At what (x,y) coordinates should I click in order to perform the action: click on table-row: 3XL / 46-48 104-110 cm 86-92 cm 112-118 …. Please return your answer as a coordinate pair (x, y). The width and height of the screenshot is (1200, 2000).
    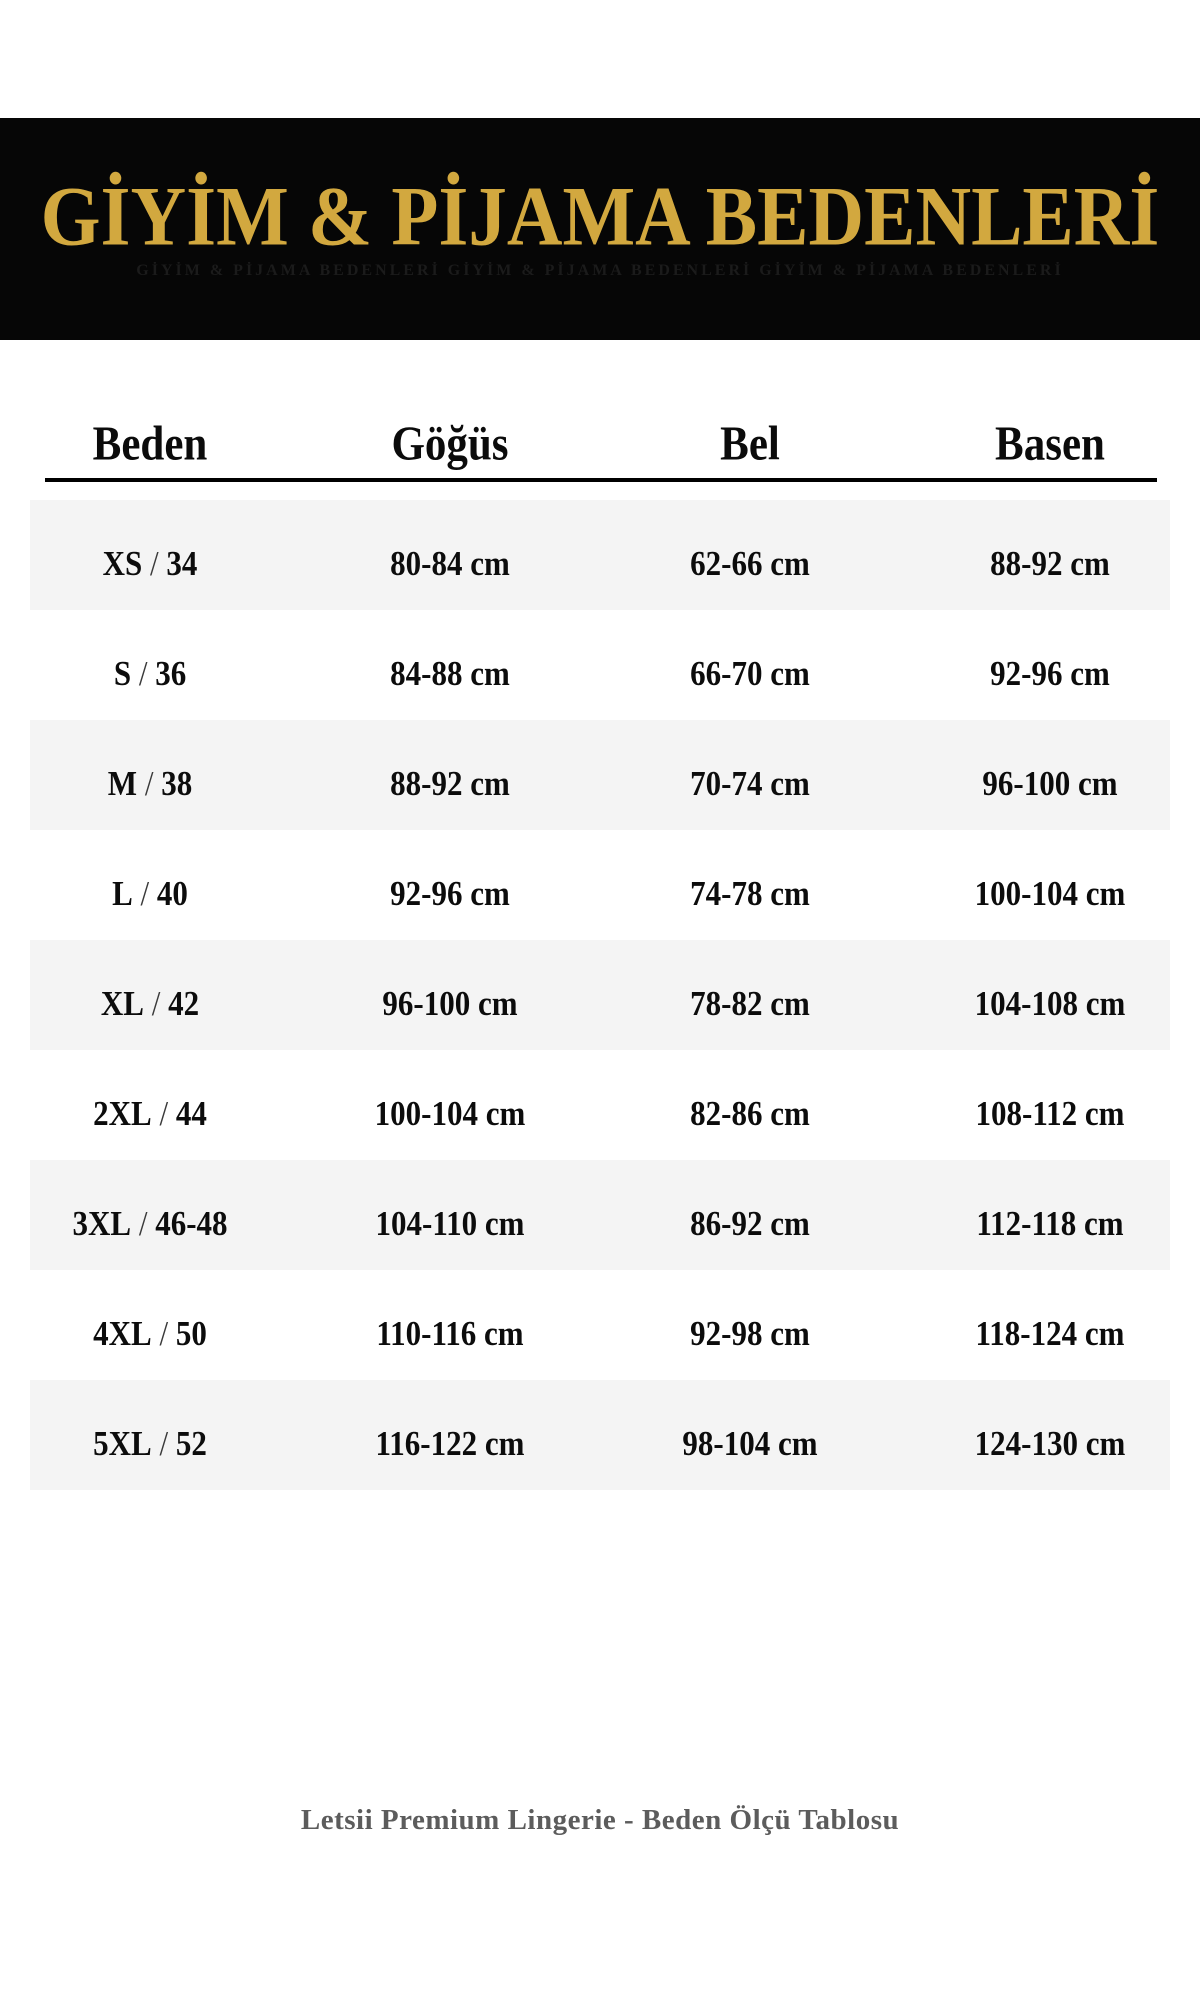
    Looking at the image, I should click on (600, 1215).